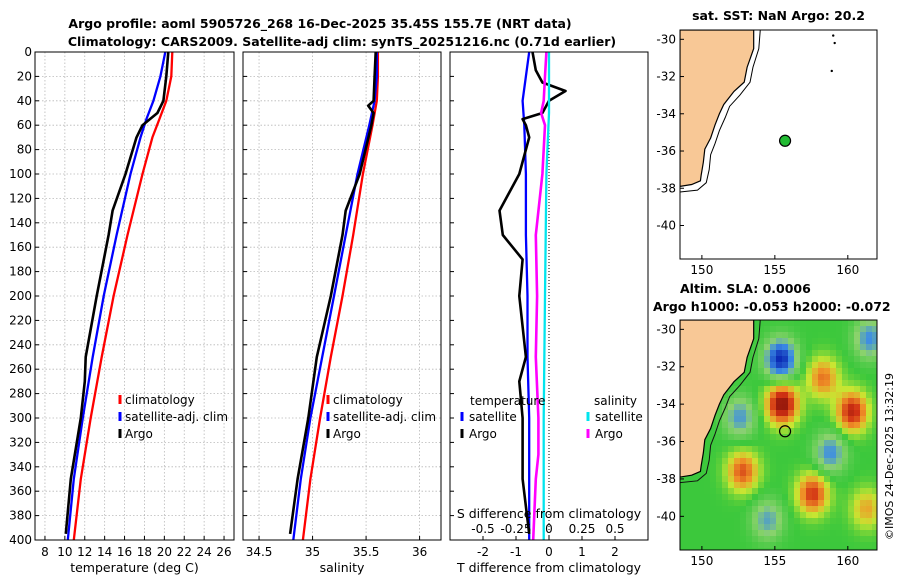 This screenshot has width=900, height=580. Describe the element at coordinates (785, 140) in the screenshot. I see `argo-position-marker` at that location.